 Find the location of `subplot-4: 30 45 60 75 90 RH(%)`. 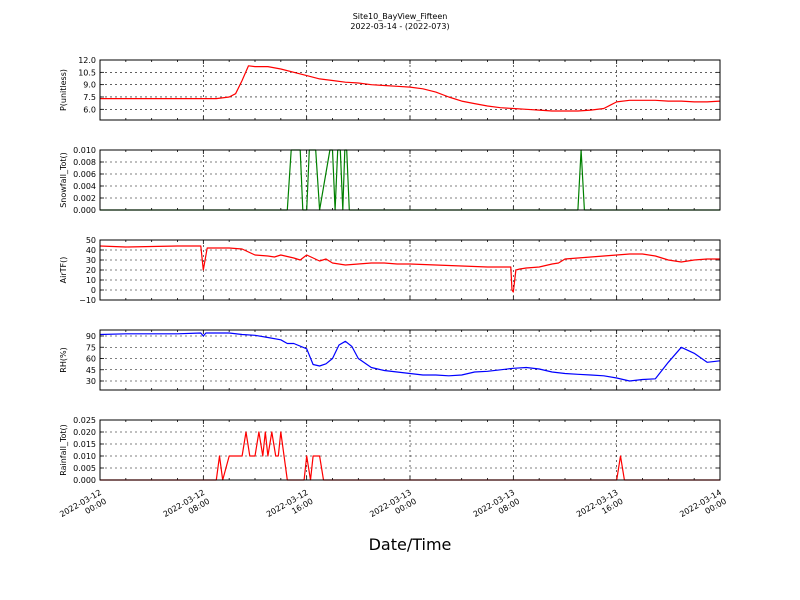

subplot-4: 30 45 60 75 90 RH(%) is located at coordinates (390, 360).